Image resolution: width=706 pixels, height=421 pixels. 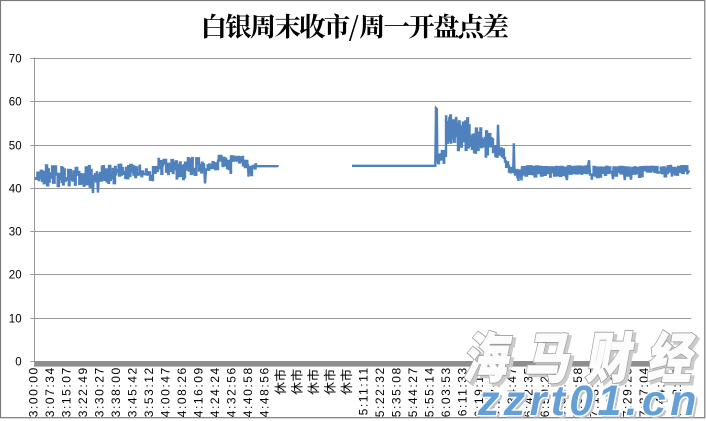 What do you see at coordinates (15, 103) in the screenshot?
I see `svg-text: 60` at bounding box center [15, 103].